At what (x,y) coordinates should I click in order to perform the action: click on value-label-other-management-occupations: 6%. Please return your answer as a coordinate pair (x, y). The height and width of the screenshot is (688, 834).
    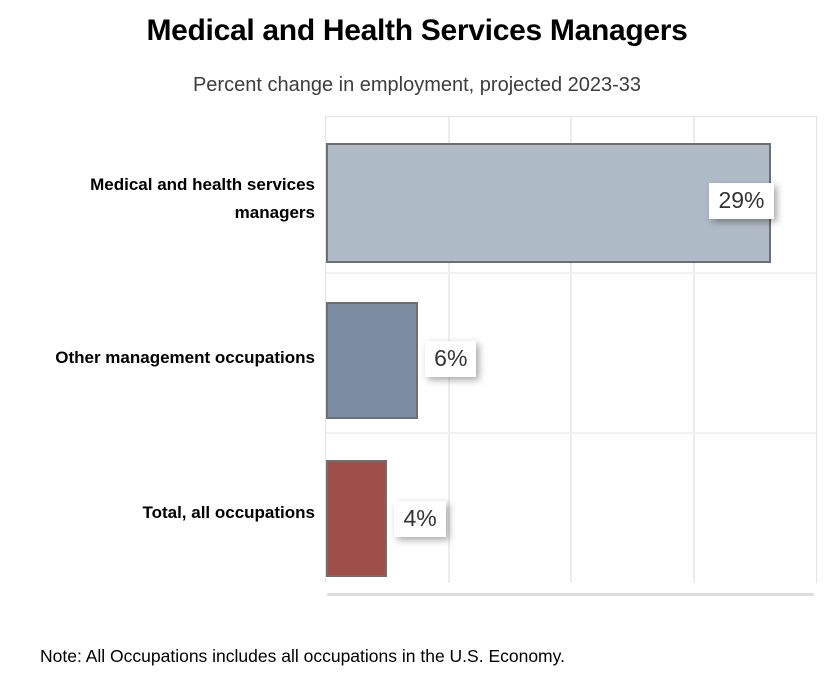
    Looking at the image, I should click on (451, 359).